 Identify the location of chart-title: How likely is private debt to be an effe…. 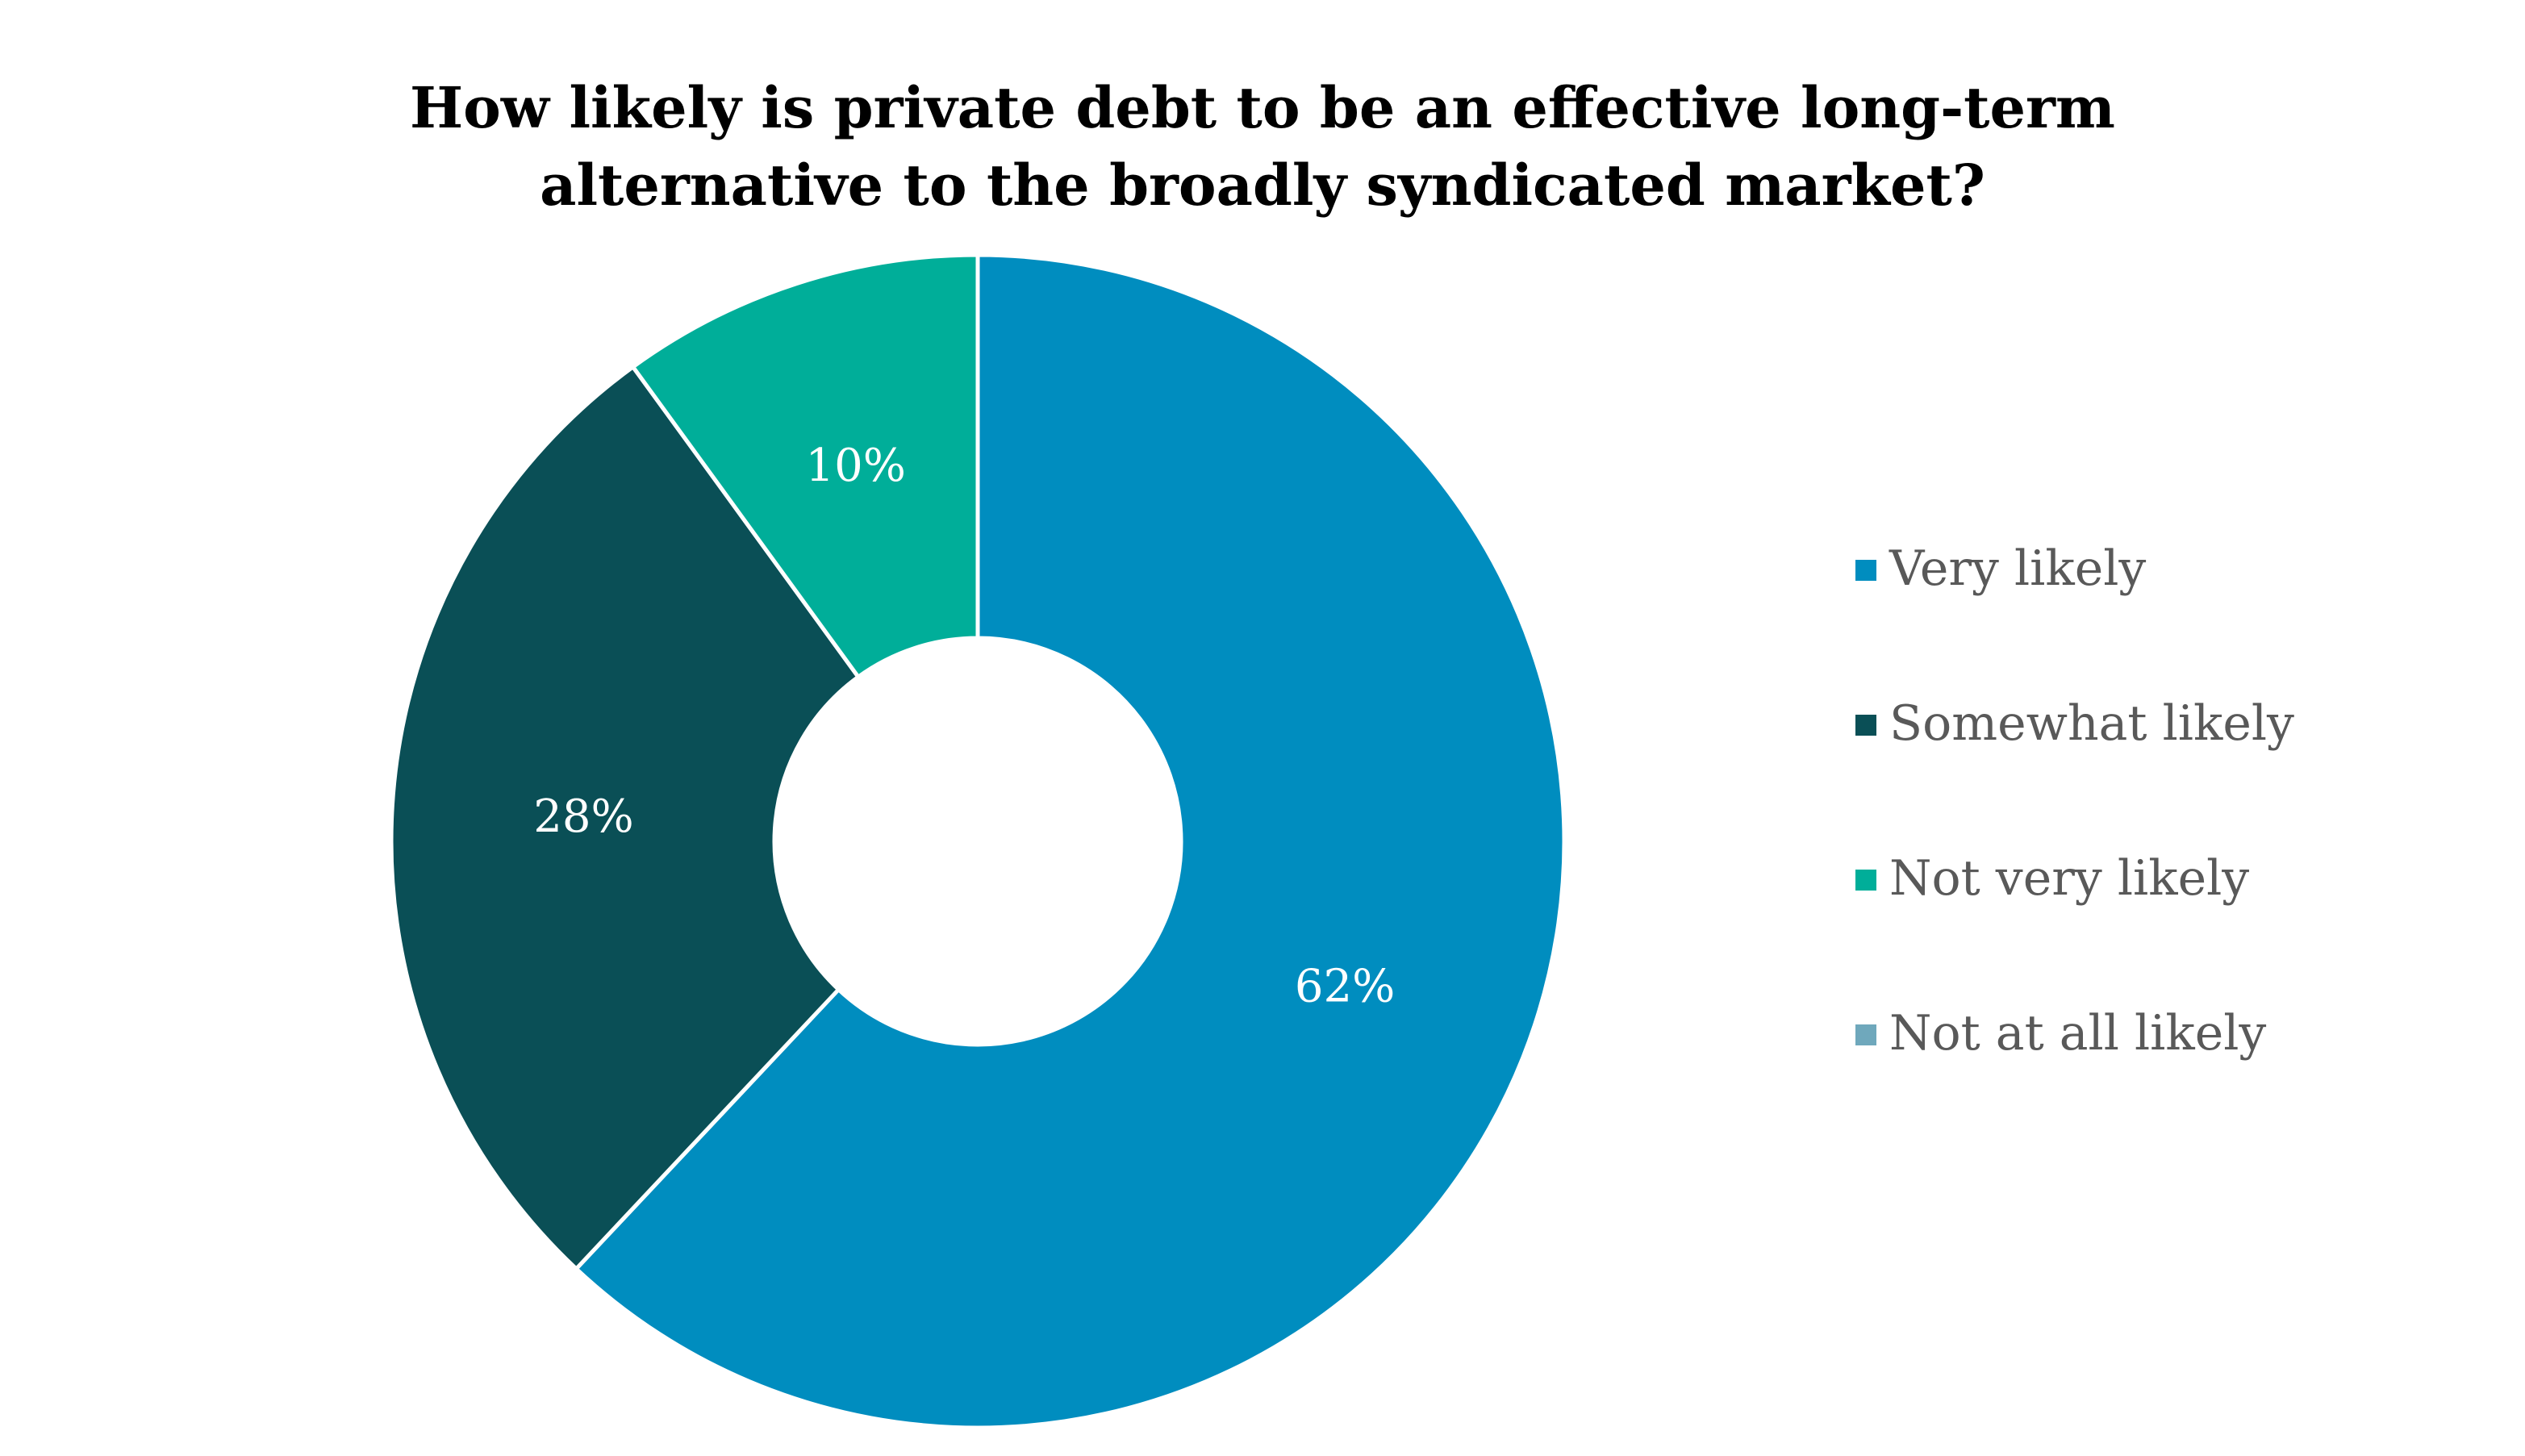
(1262, 146).